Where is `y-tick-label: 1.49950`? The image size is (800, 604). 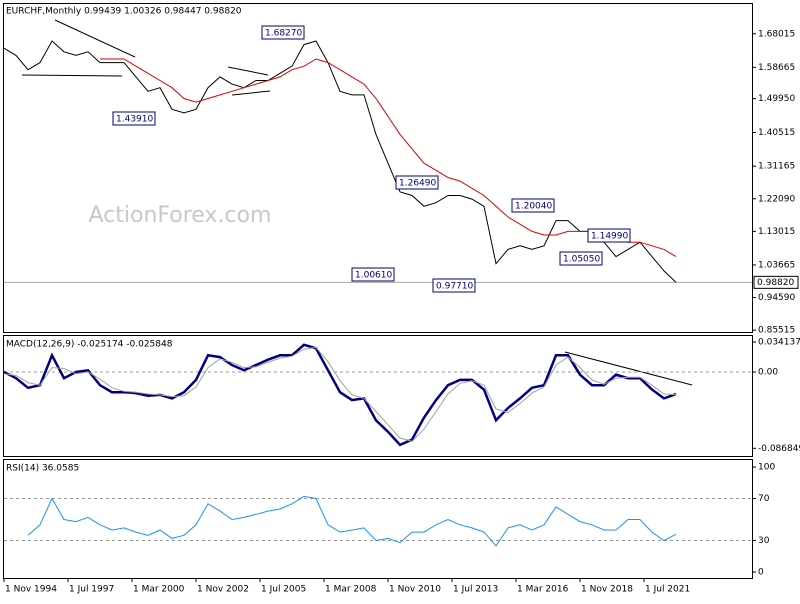 y-tick-label: 1.49950 is located at coordinates (776, 99).